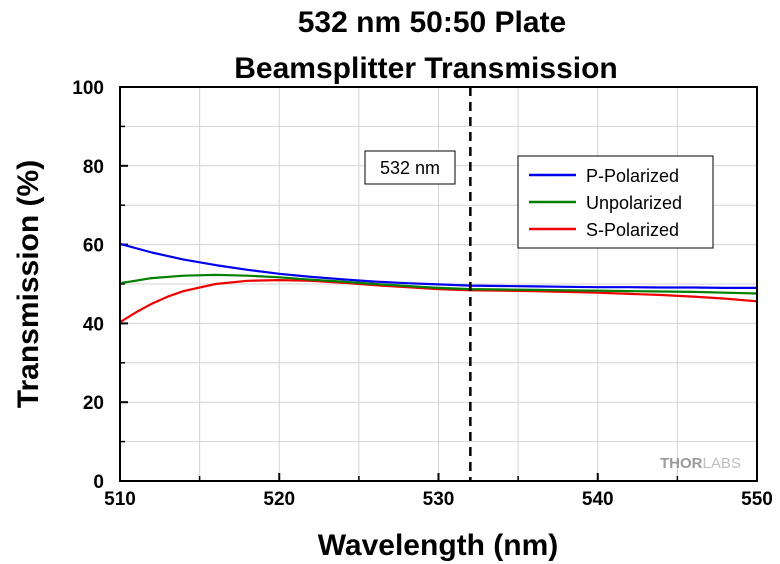  What do you see at coordinates (93, 167) in the screenshot?
I see `y-tick-label: 80` at bounding box center [93, 167].